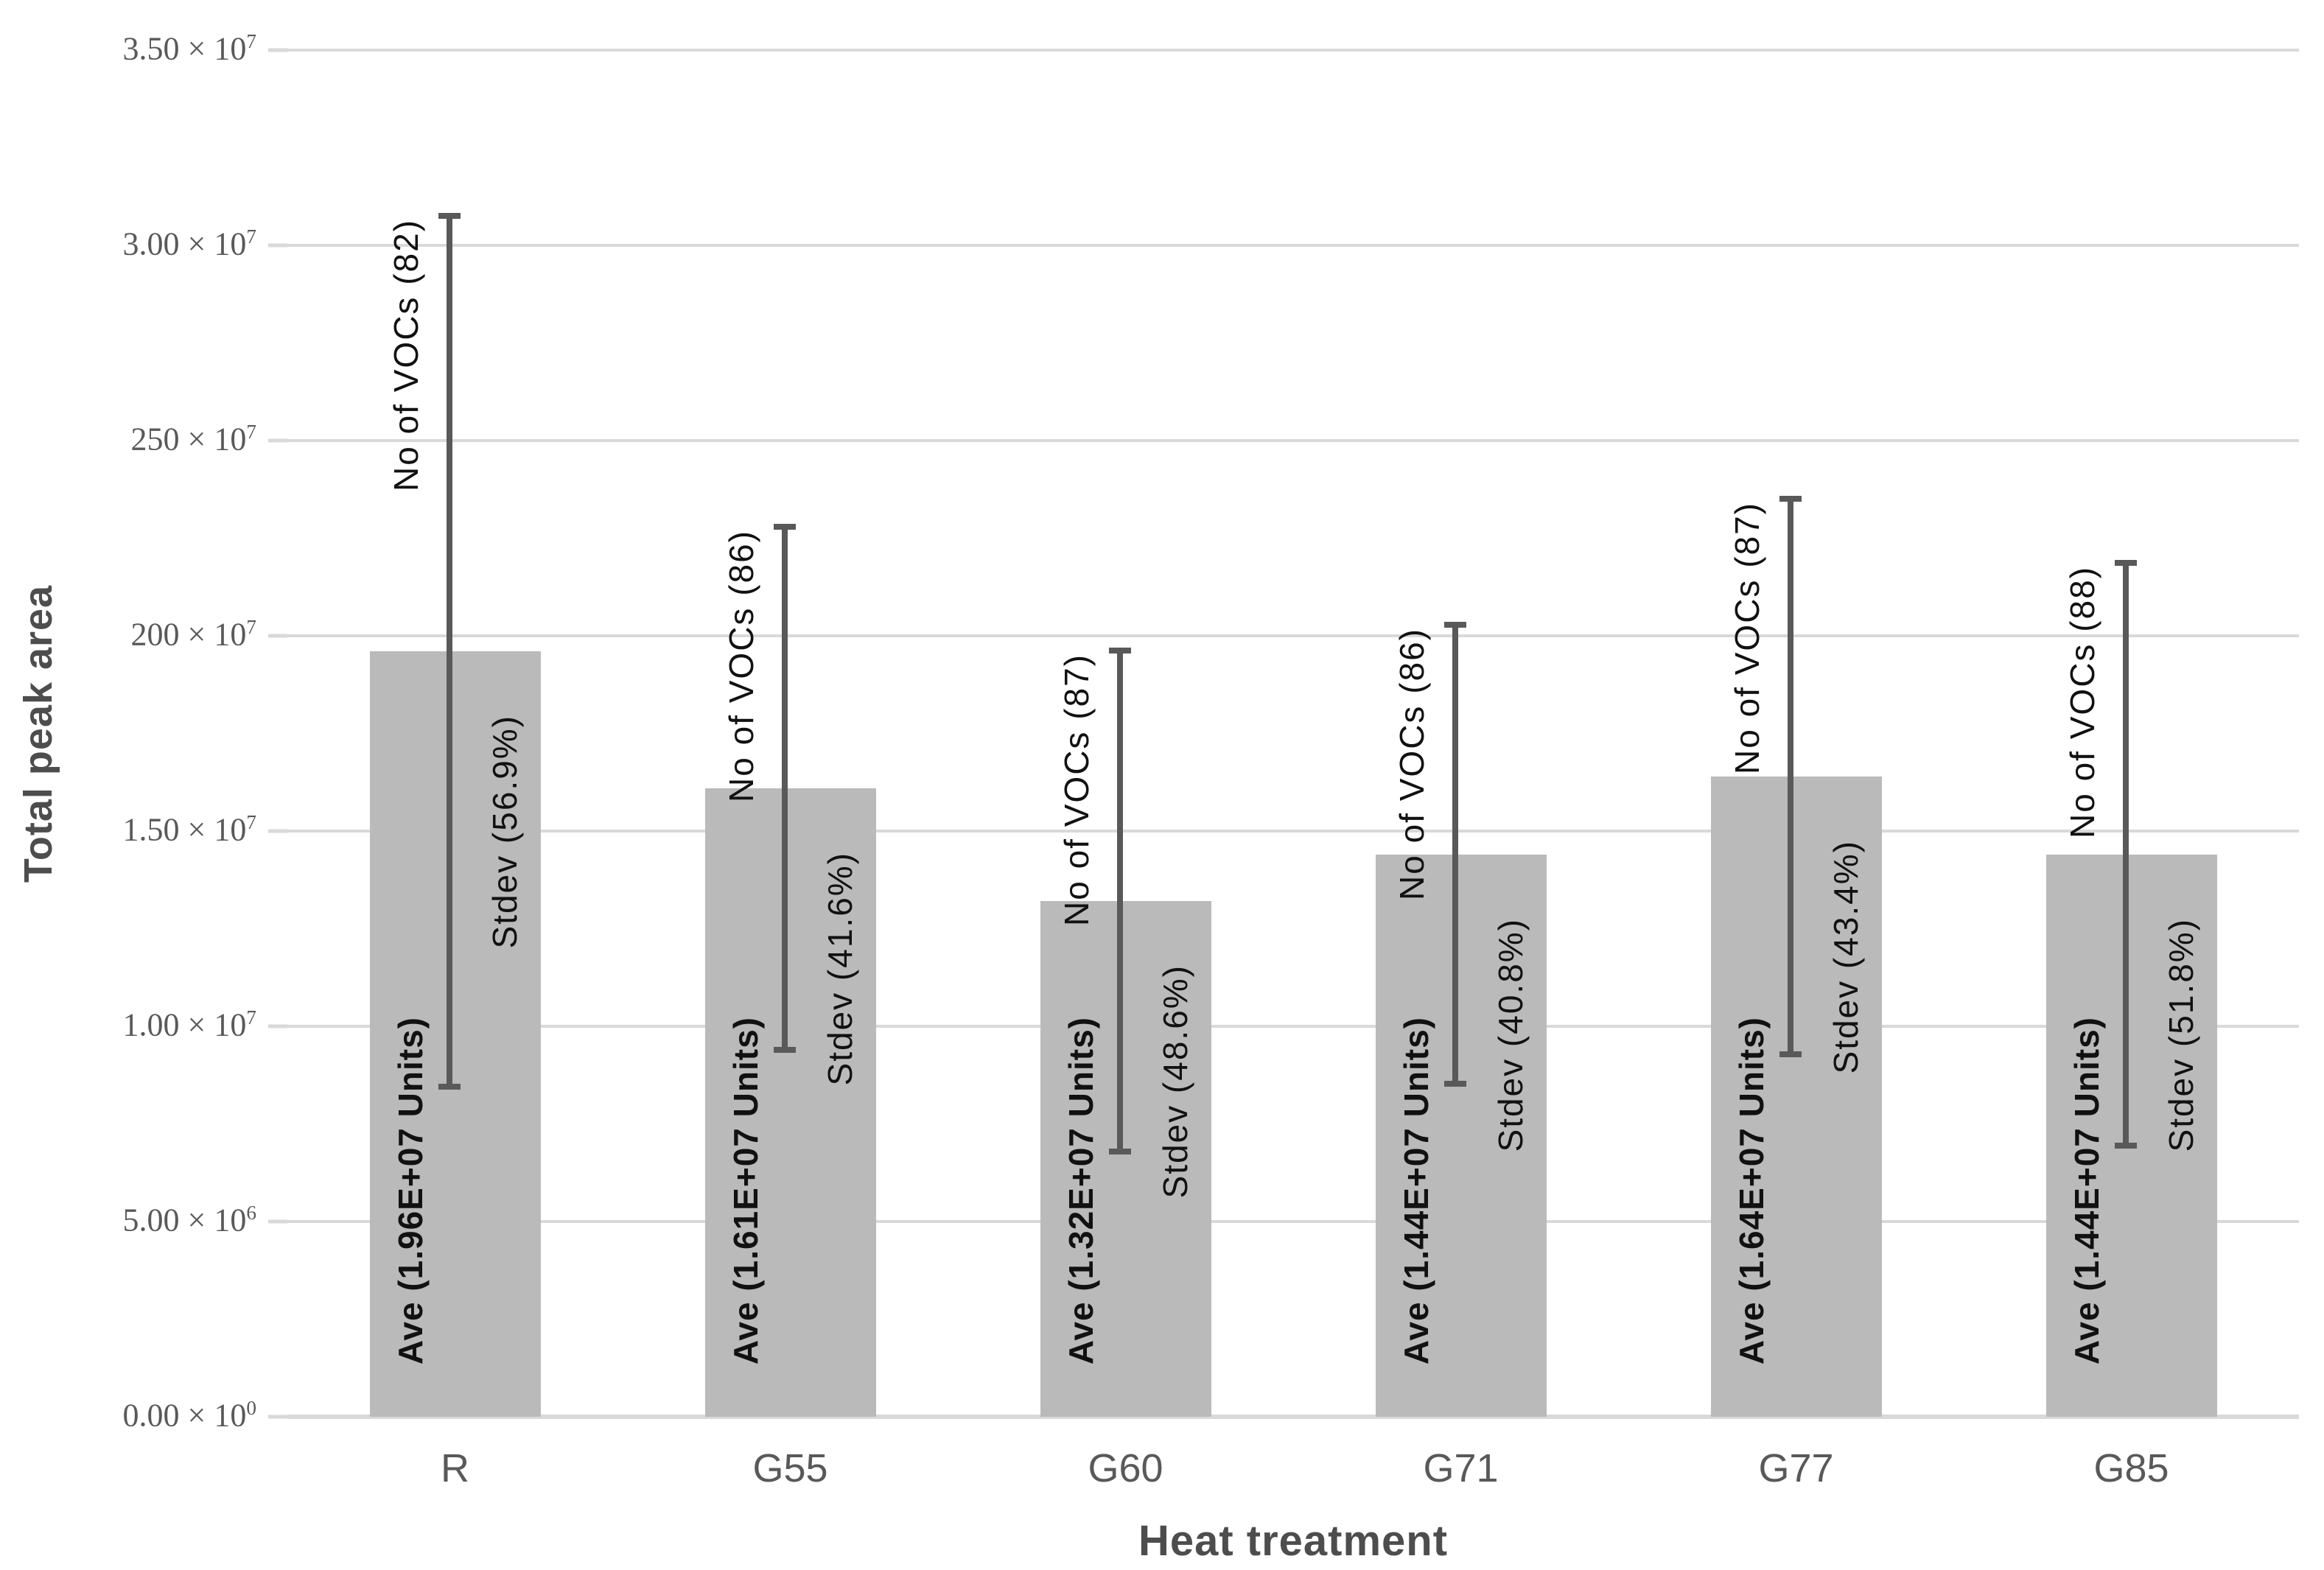 This screenshot has height=1570, width=2324. I want to click on bar-G77, so click(1796, 1096).